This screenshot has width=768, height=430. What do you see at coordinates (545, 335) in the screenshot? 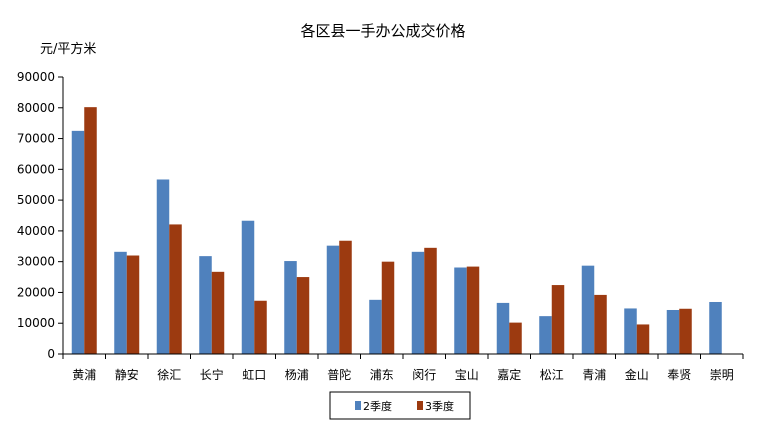
I see `bar-q2-松江` at bounding box center [545, 335].